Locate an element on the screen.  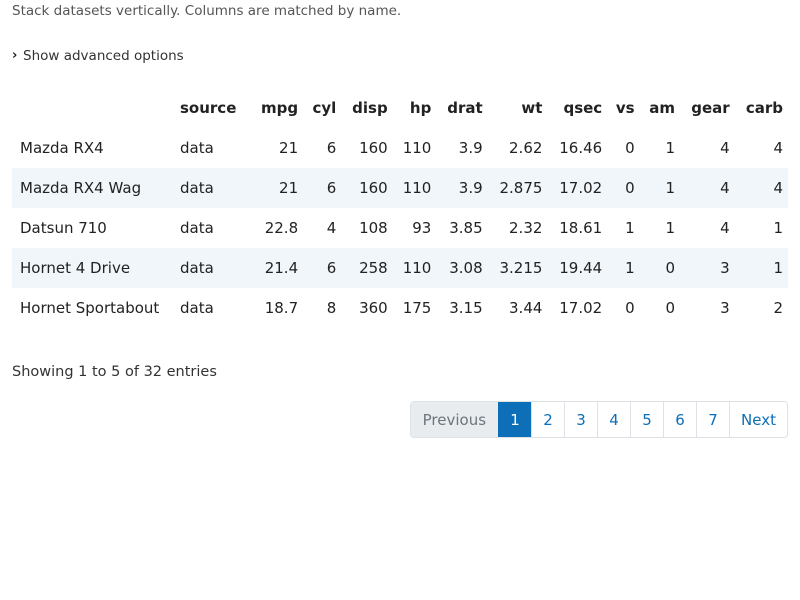
table-cell-mpg: 18.7 is located at coordinates (281, 308).